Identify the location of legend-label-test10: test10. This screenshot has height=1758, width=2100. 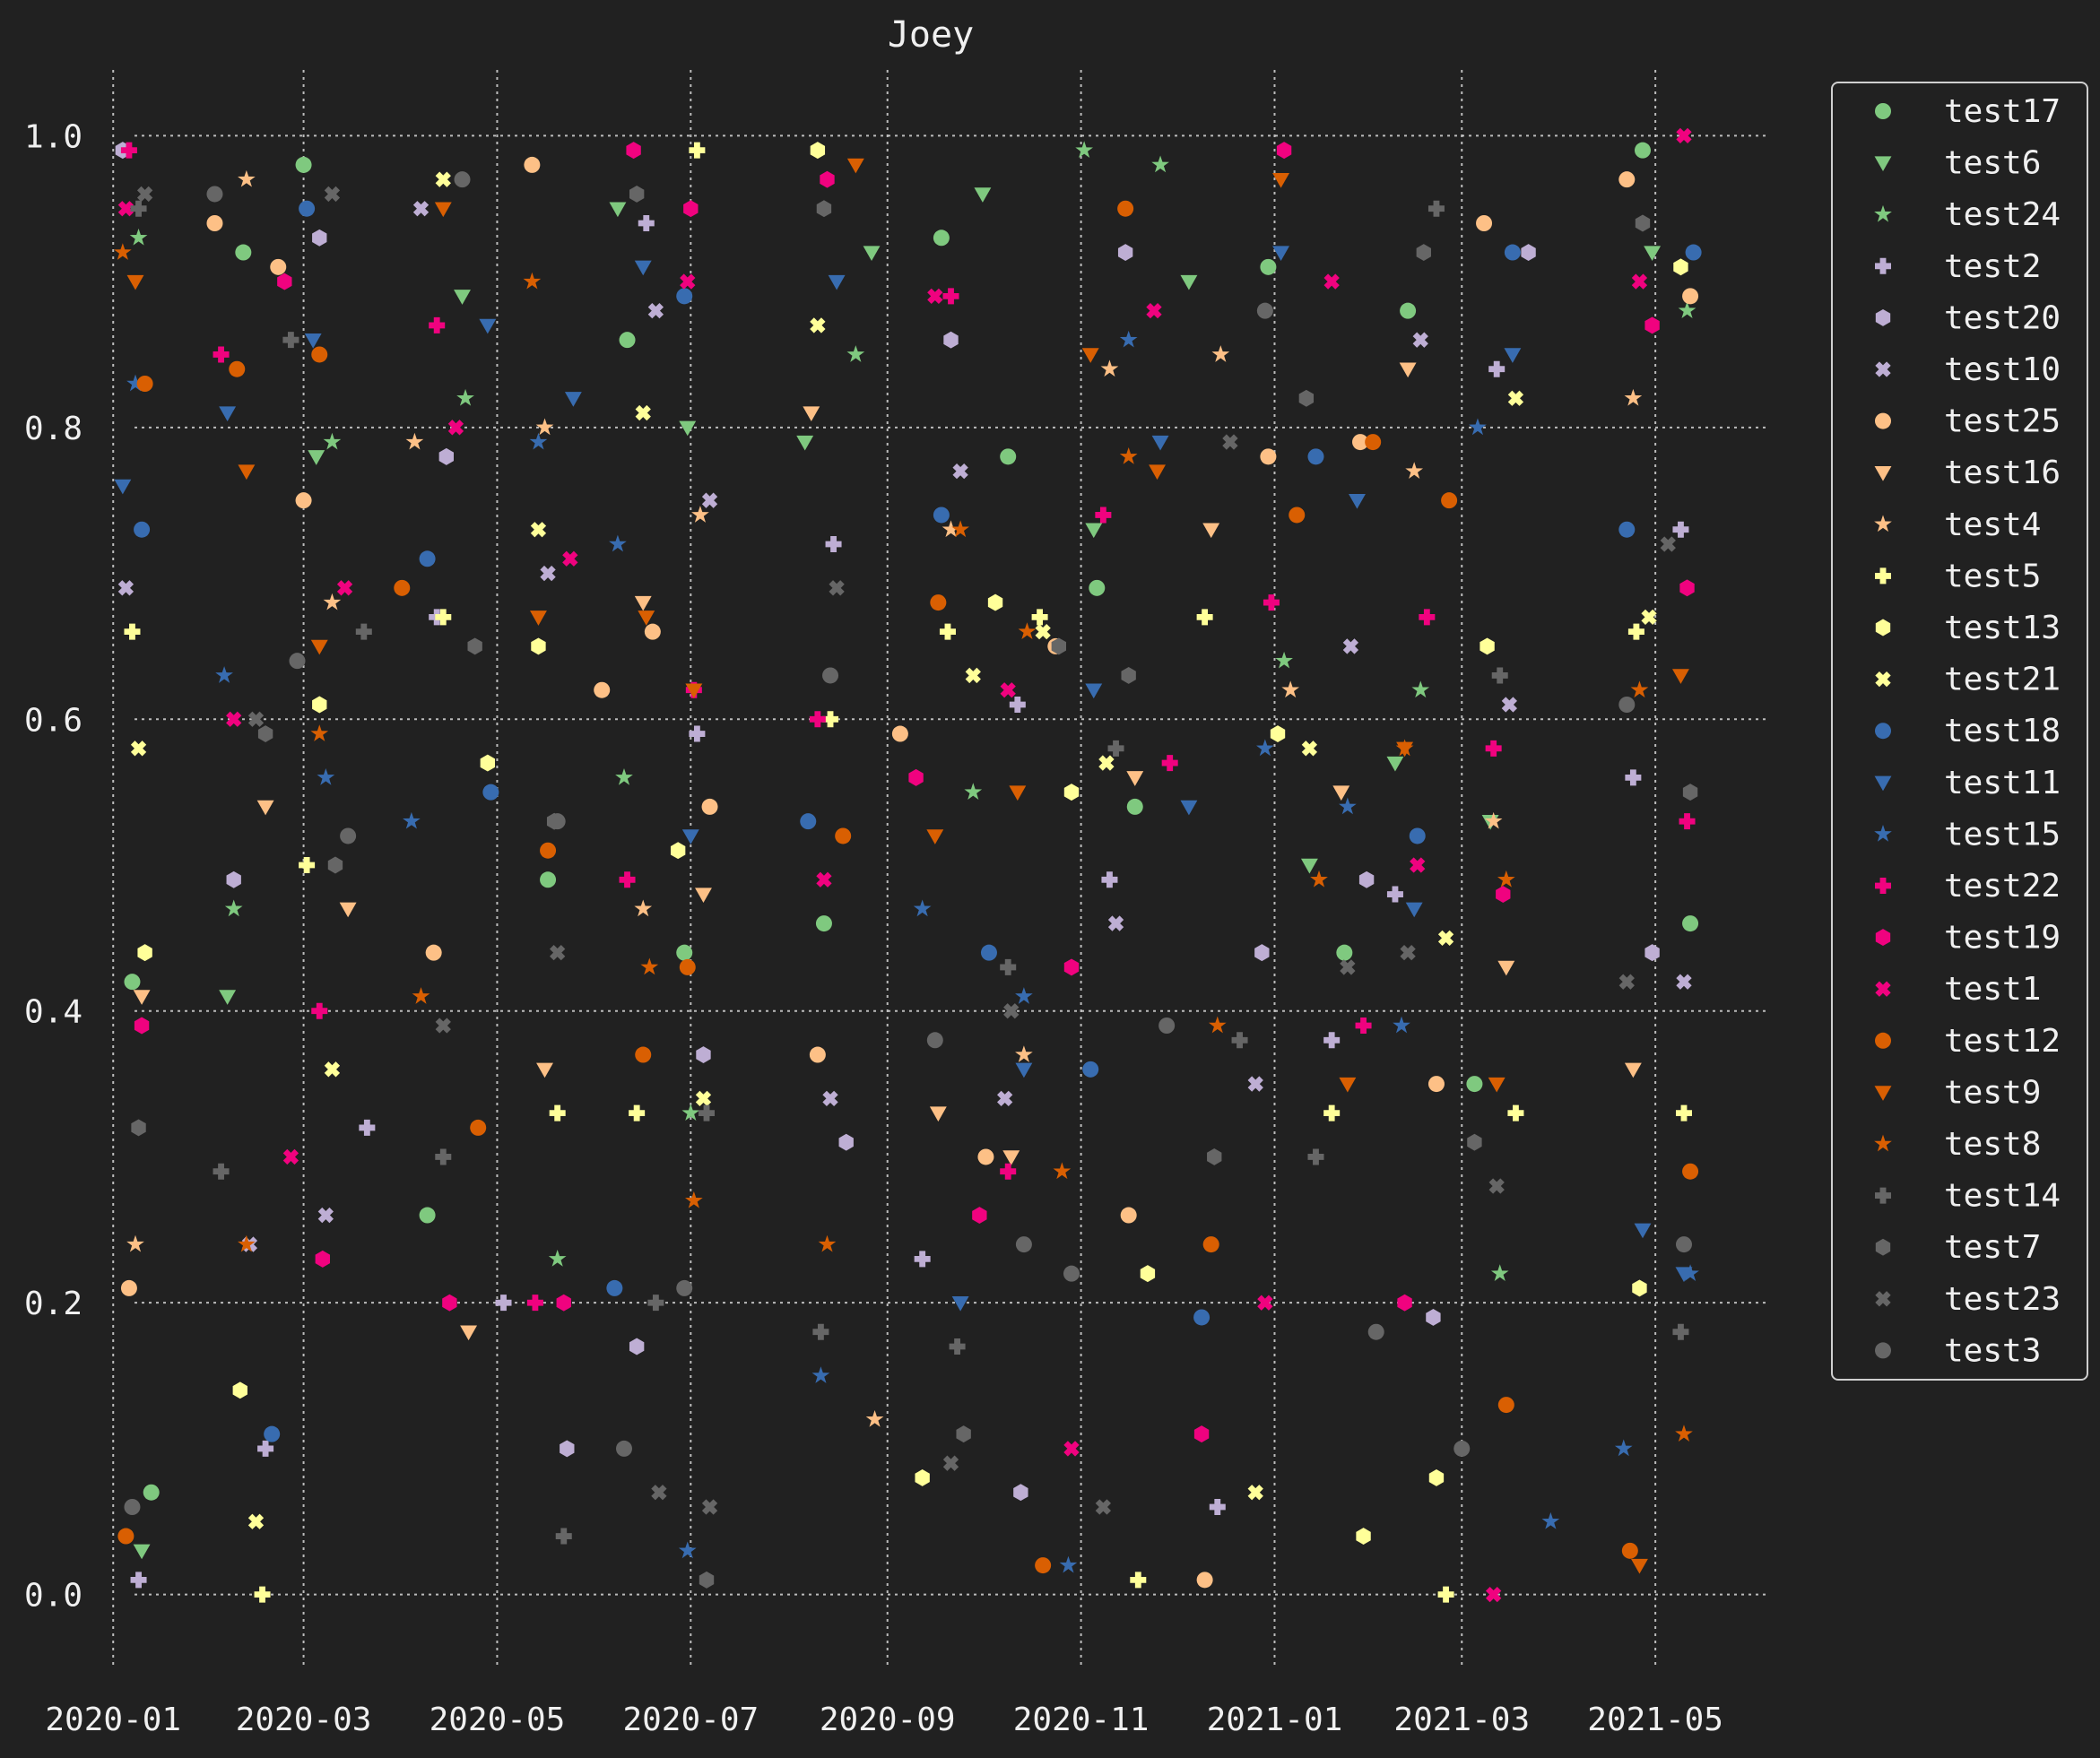
(2002, 369).